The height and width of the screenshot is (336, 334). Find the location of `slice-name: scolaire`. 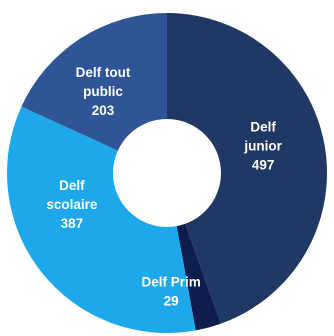

slice-name: scolaire is located at coordinates (72, 204).